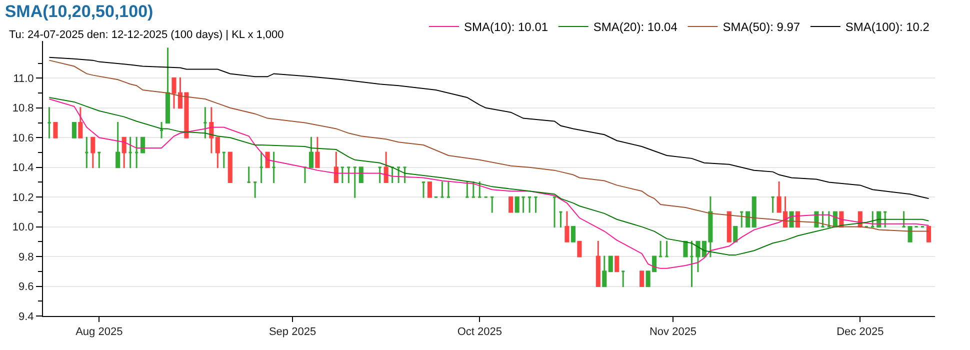  What do you see at coordinates (26, 287) in the screenshot?
I see `y-tick-label: 9.6` at bounding box center [26, 287].